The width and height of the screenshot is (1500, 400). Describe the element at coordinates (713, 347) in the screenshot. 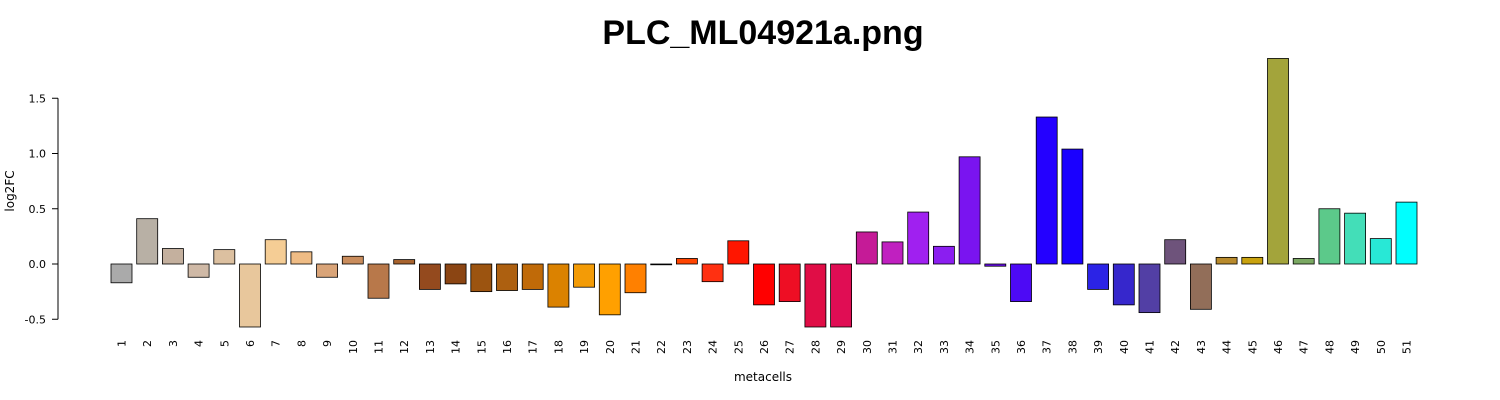

I see `x-tick-label: 24` at that location.